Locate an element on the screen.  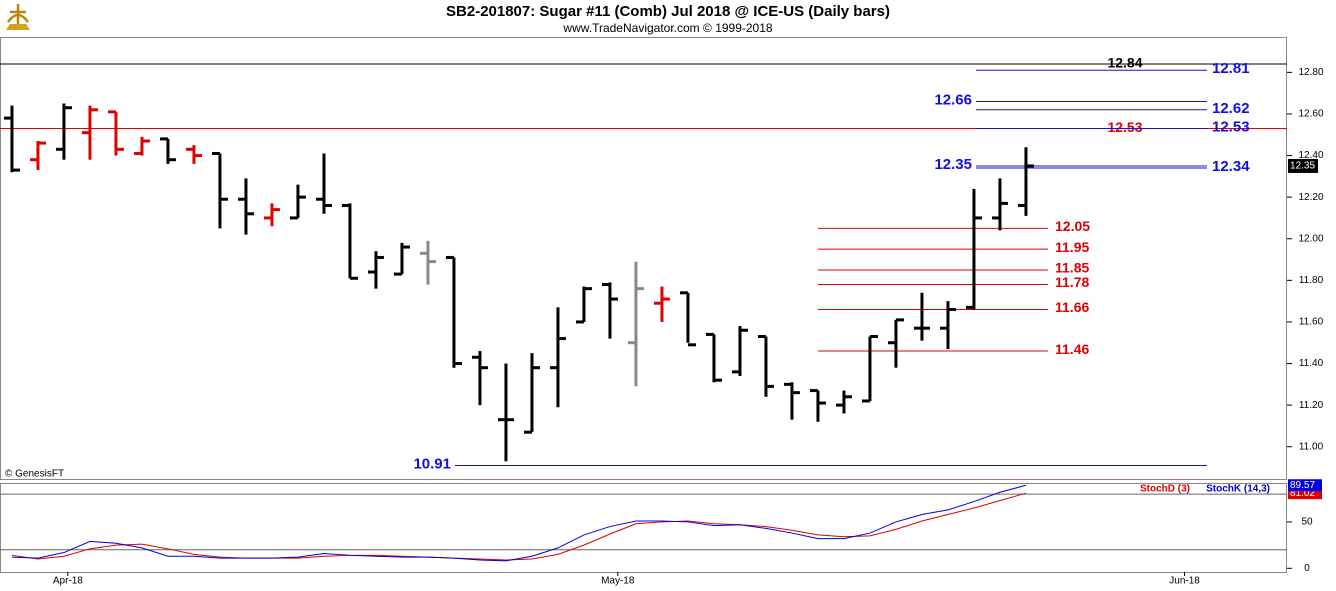
logo is located at coordinates (18, 17).